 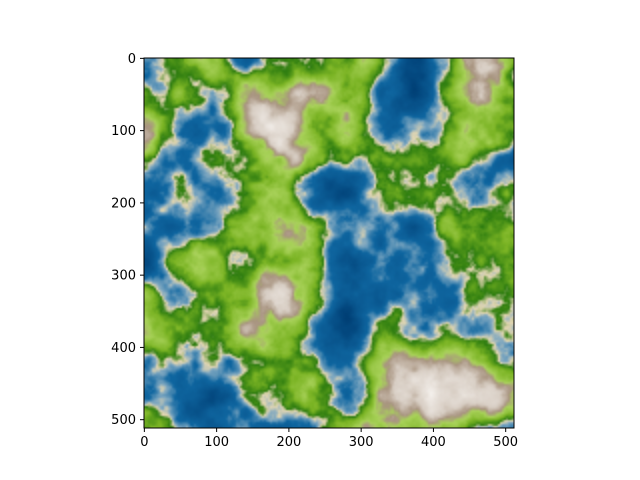 I want to click on y-tick-label: 200, so click(x=123, y=203).